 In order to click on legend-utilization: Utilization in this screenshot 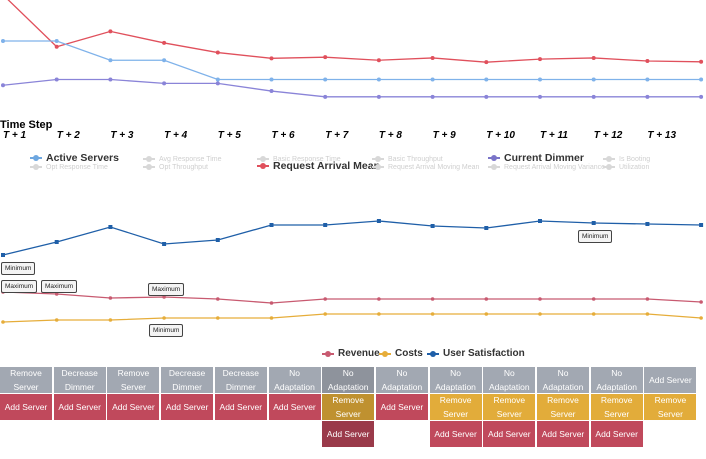, I will do `click(626, 167)`.